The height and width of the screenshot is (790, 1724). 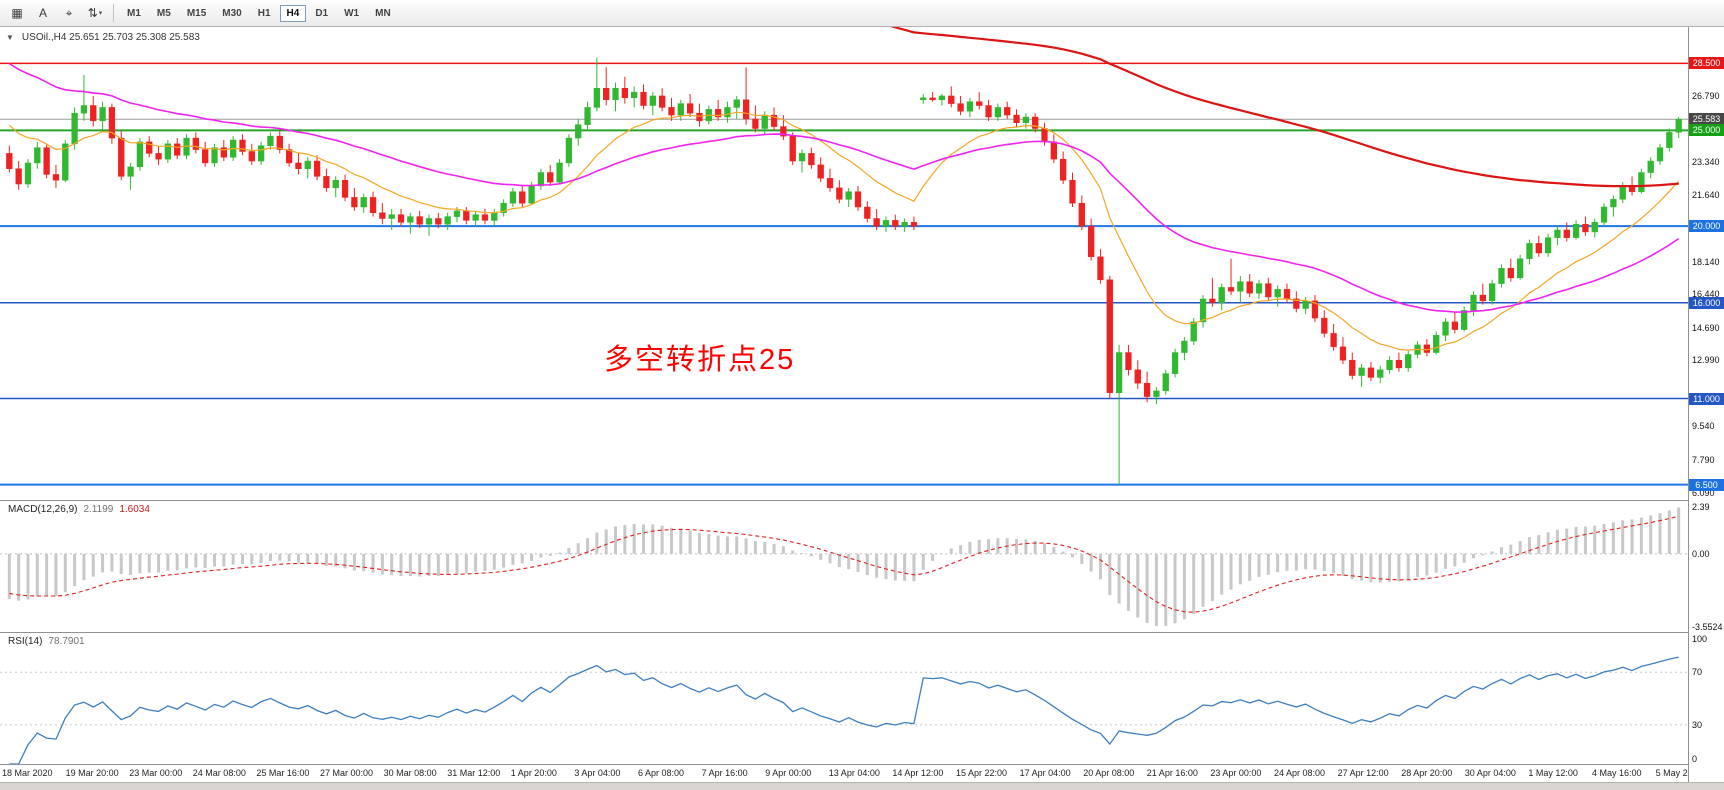 I want to click on time-label: 27 Apr 12:00, so click(x=1363, y=773).